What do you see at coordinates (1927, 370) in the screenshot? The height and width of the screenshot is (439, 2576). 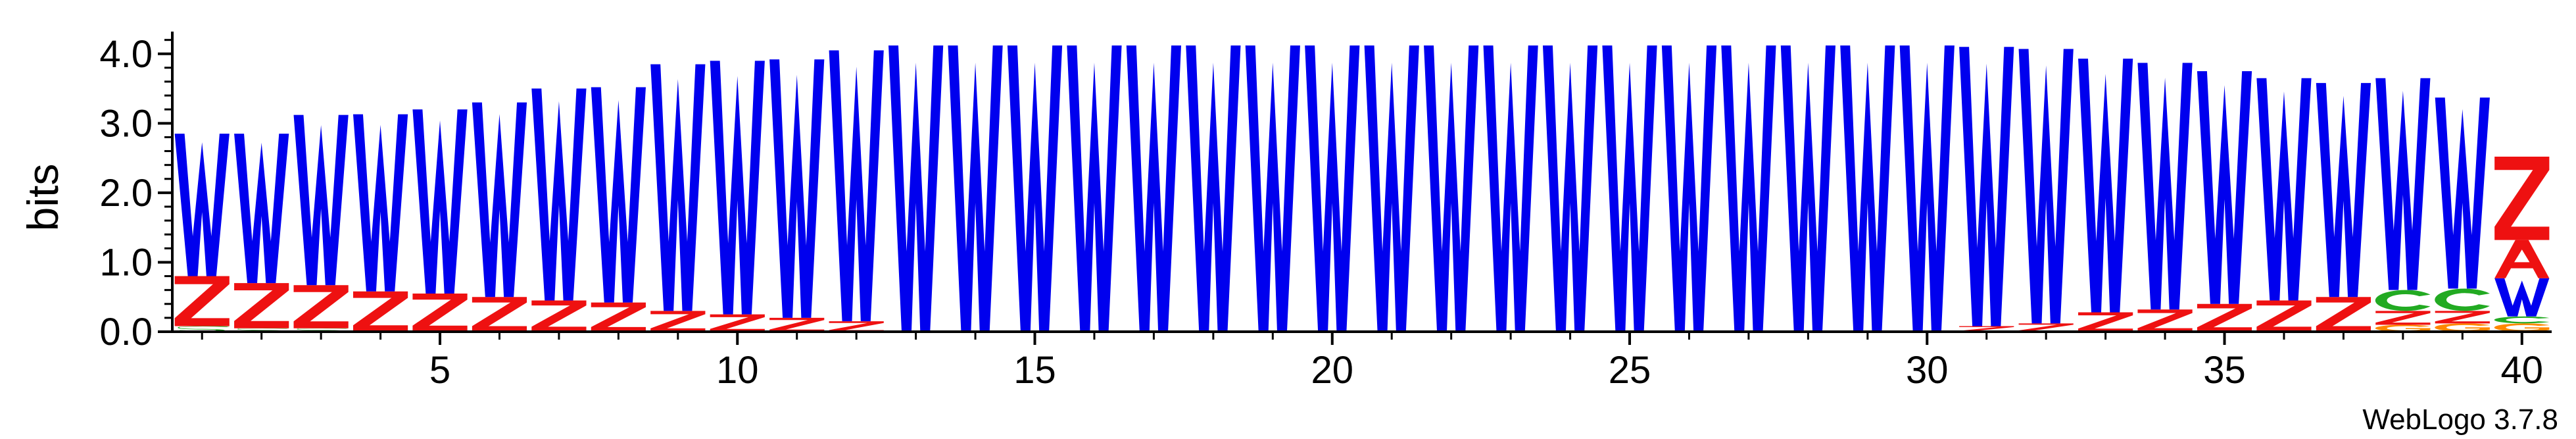 I see `x-tick-label: 30` at bounding box center [1927, 370].